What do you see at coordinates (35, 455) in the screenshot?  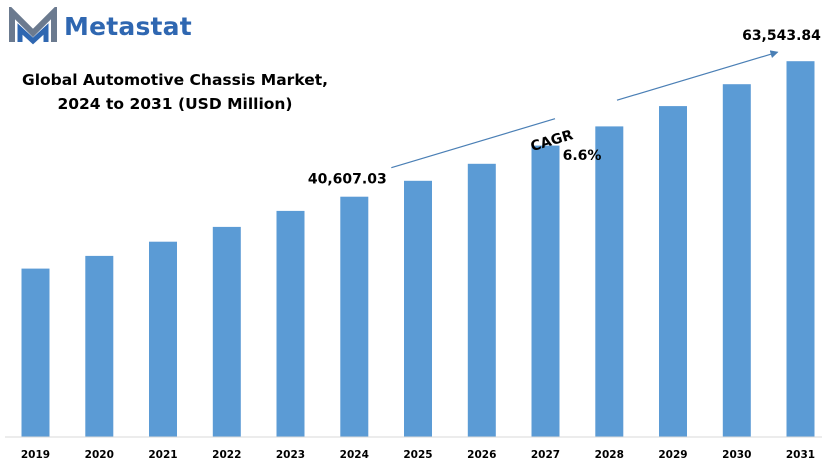 I see `x-tick-label-2019: 2019` at bounding box center [35, 455].